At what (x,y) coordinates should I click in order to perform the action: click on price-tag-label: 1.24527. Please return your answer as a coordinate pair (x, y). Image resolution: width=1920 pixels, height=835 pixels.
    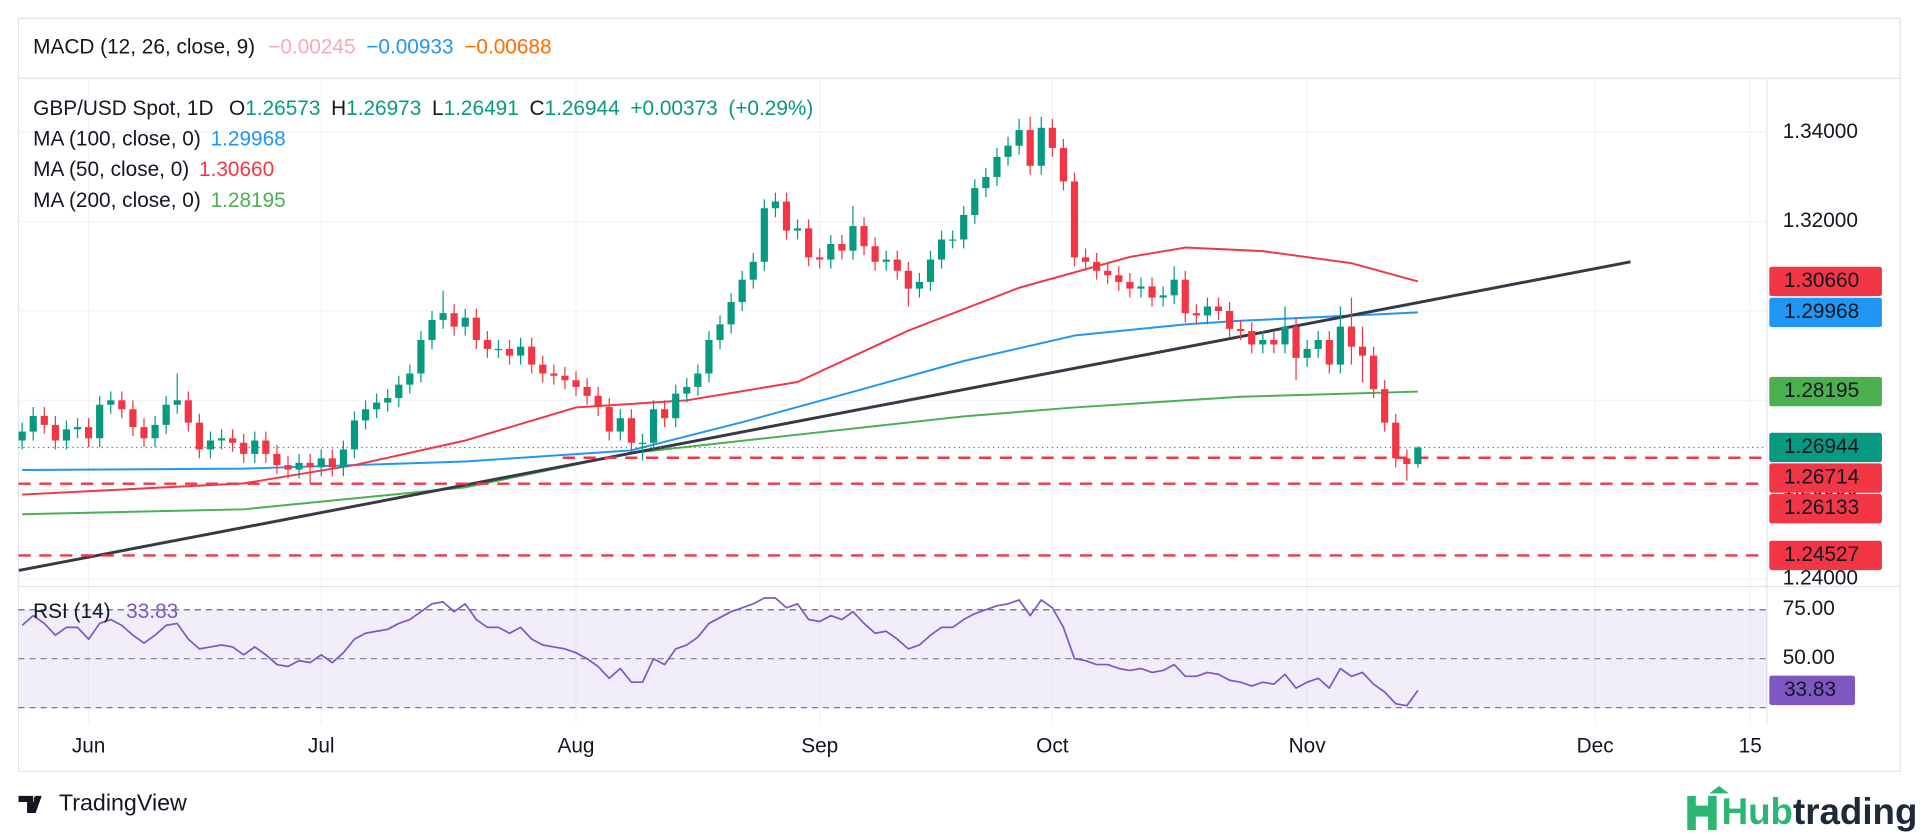
    Looking at the image, I should click on (1821, 554).